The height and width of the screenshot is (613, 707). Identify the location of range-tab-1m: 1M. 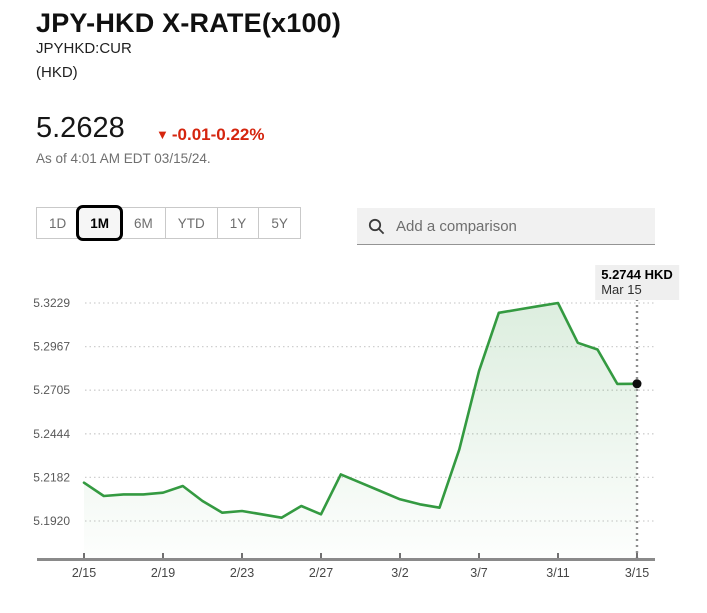
(100, 223).